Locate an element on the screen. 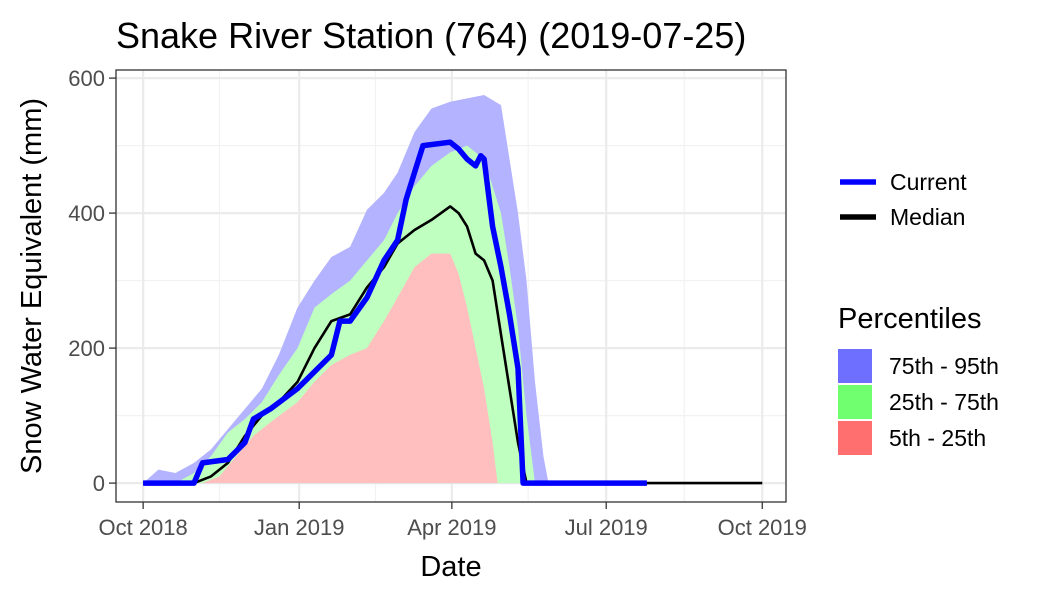 The image size is (1050, 600). y-tick-label: 400 is located at coordinates (86, 213).